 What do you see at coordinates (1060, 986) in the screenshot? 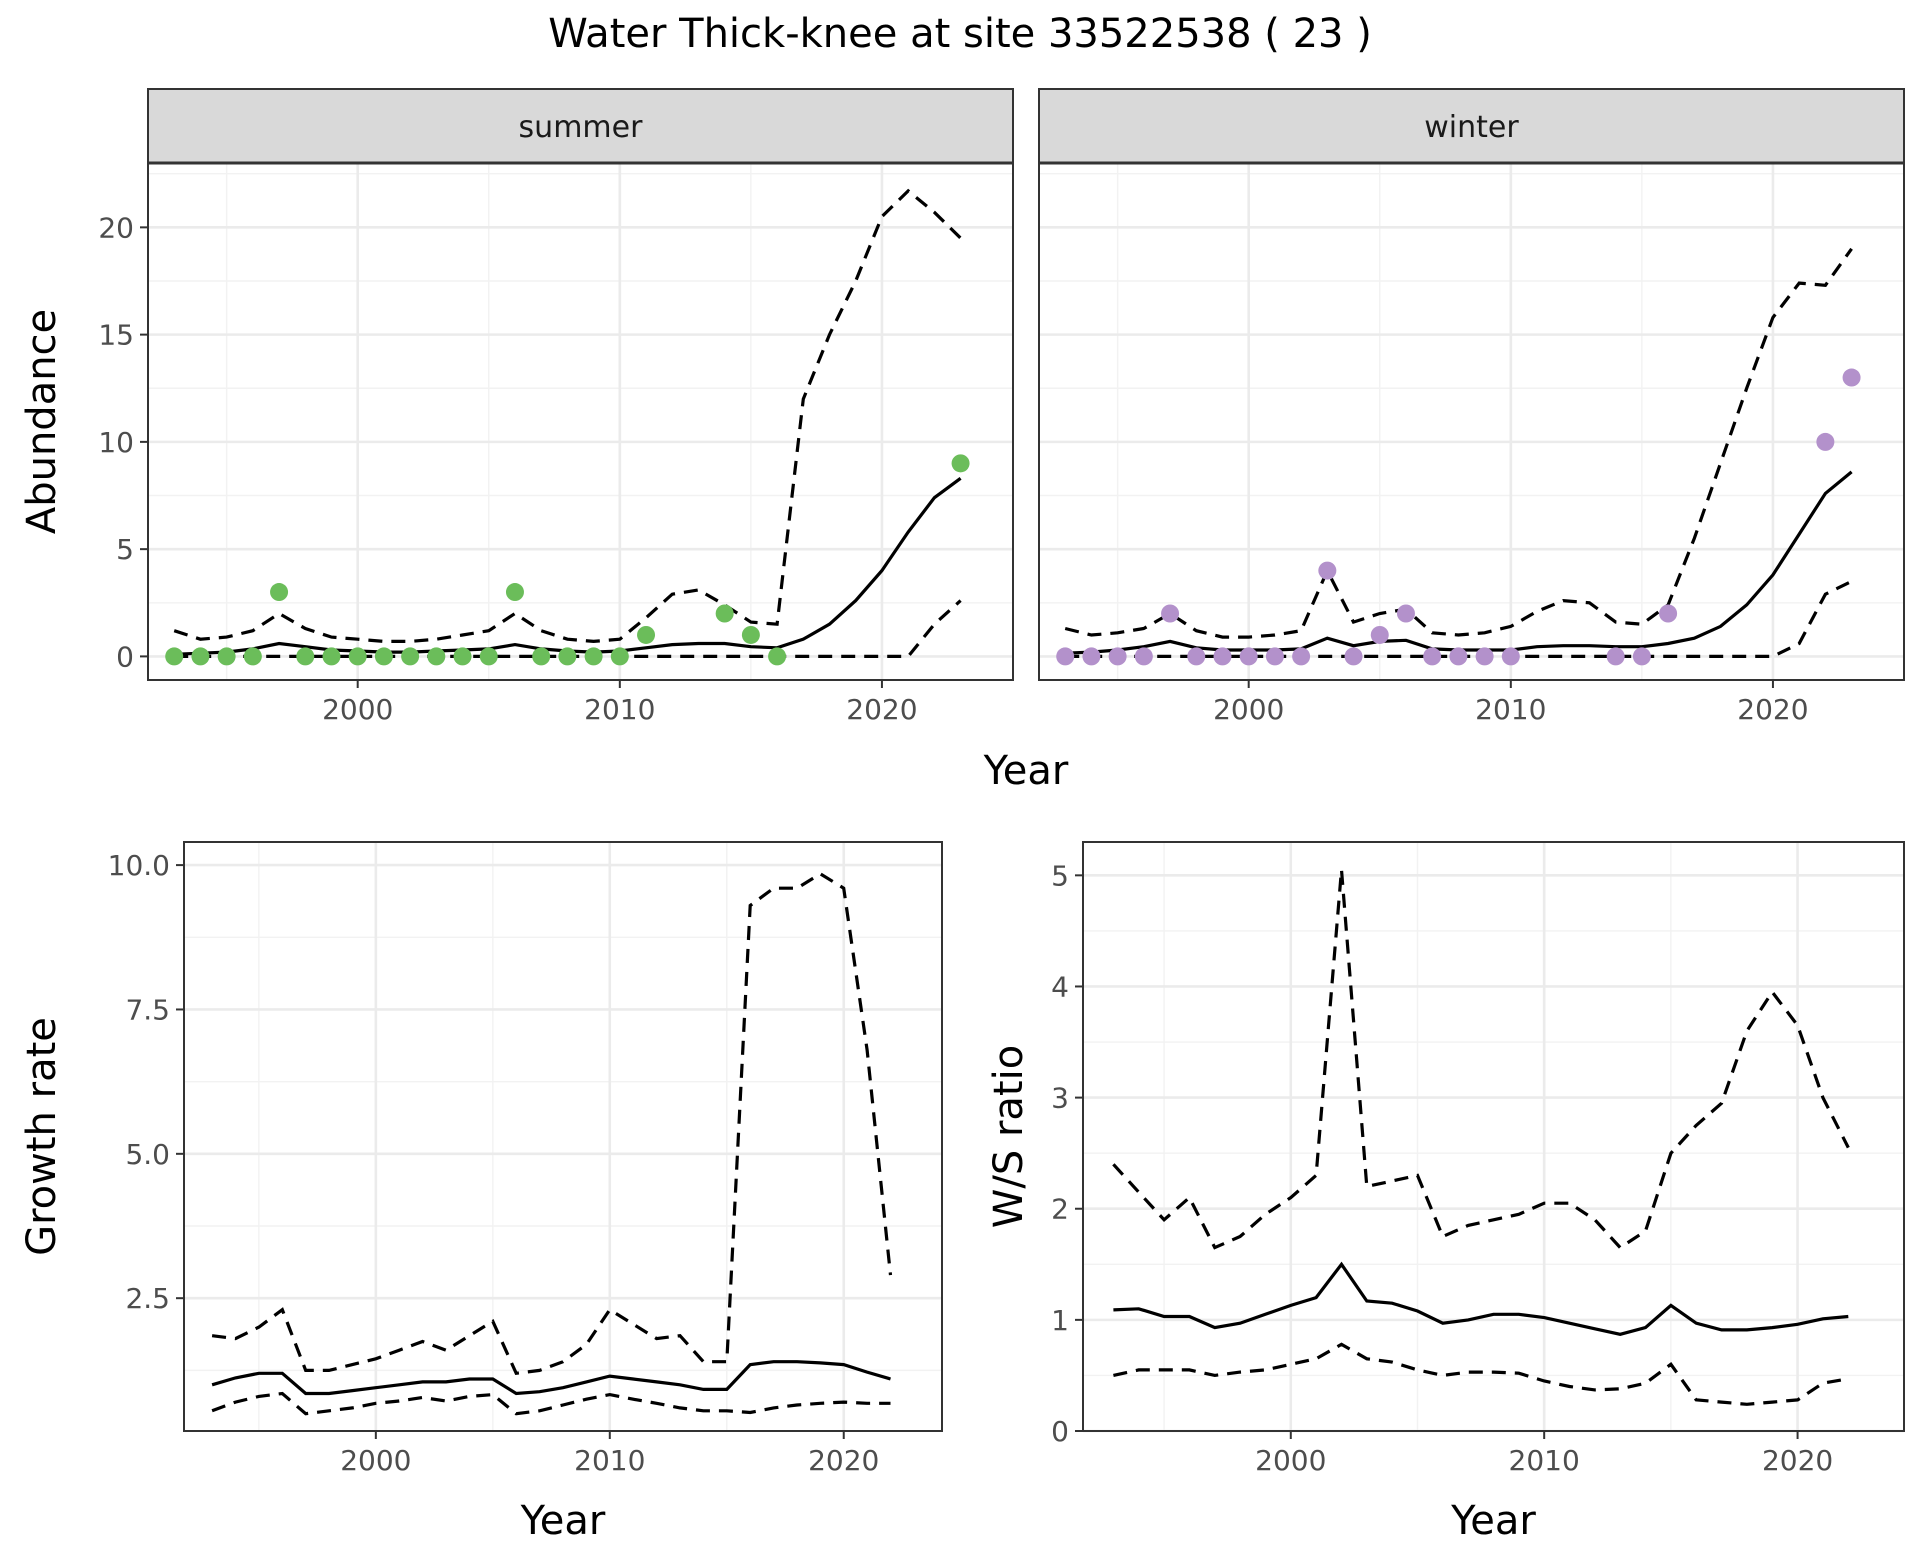
I see `y-tick-label: 4` at bounding box center [1060, 986].